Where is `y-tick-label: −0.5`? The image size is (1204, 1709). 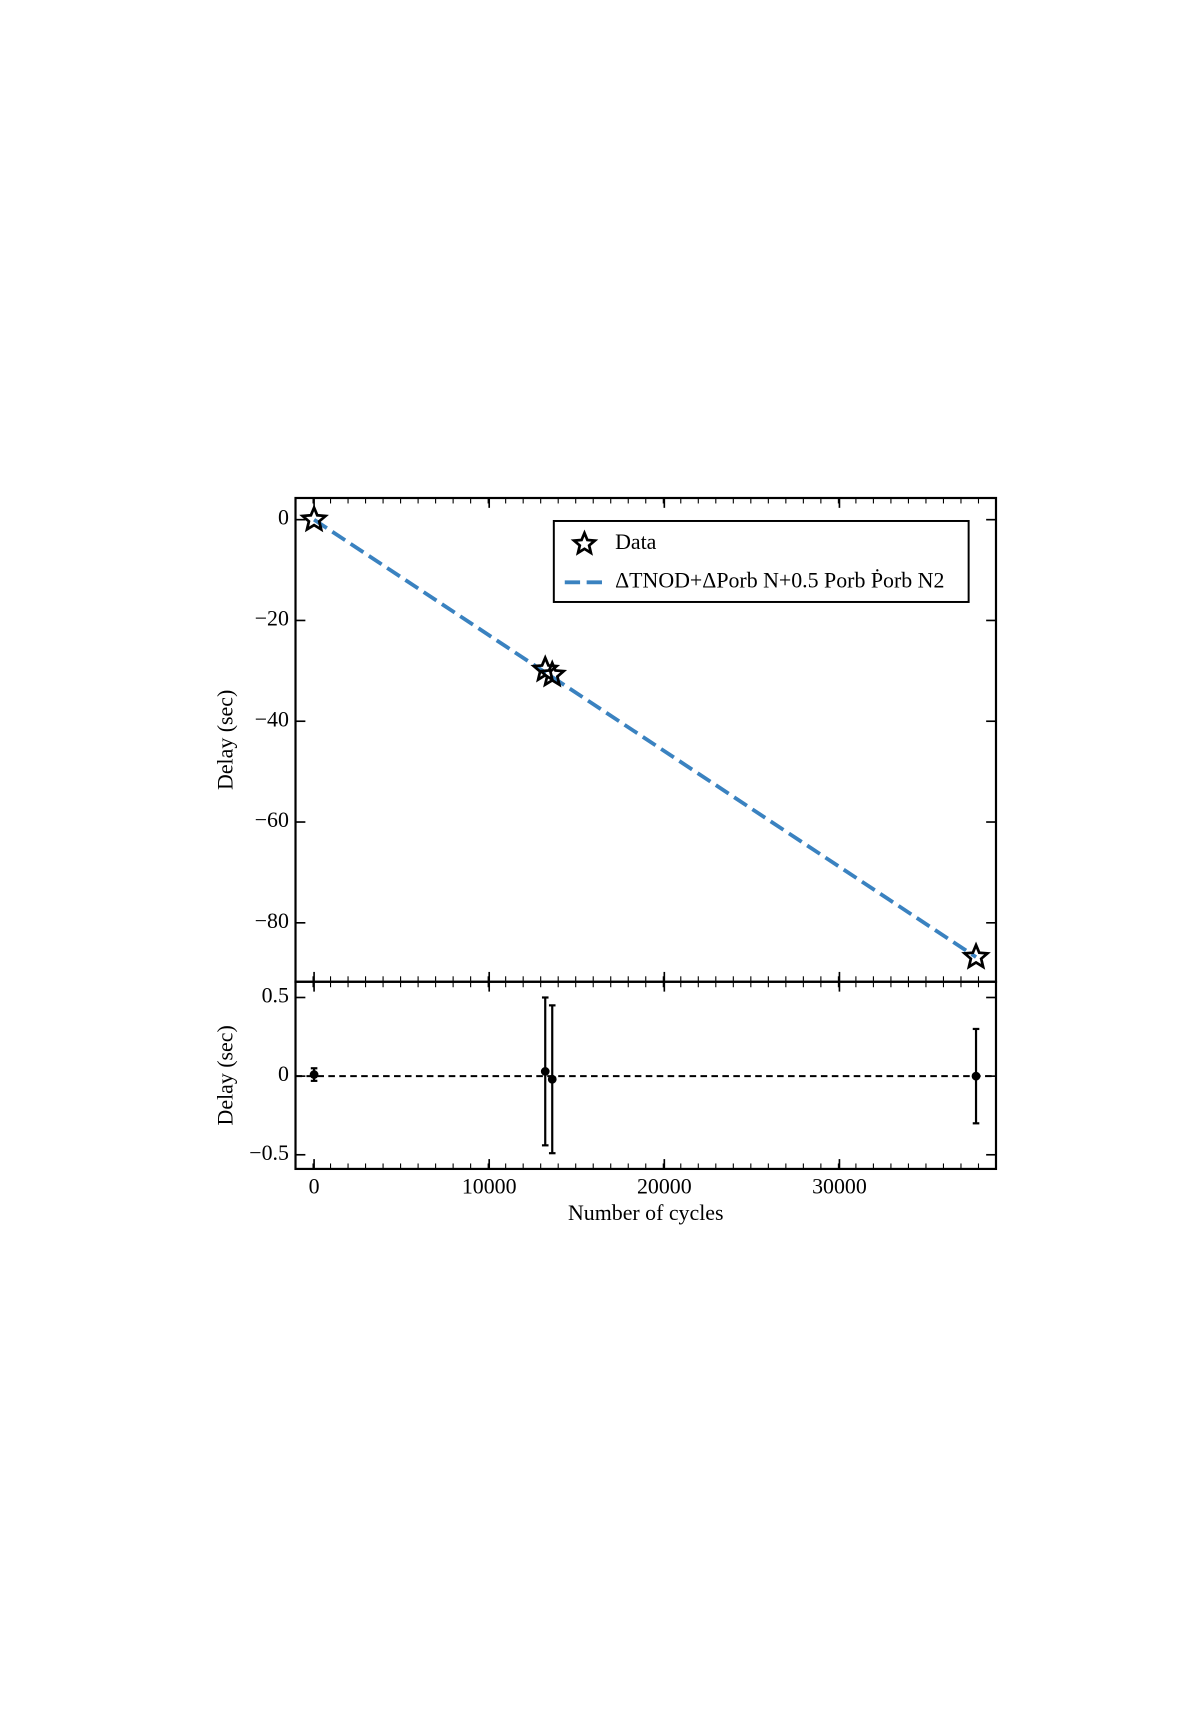
y-tick-label: −0.5 is located at coordinates (269, 1152).